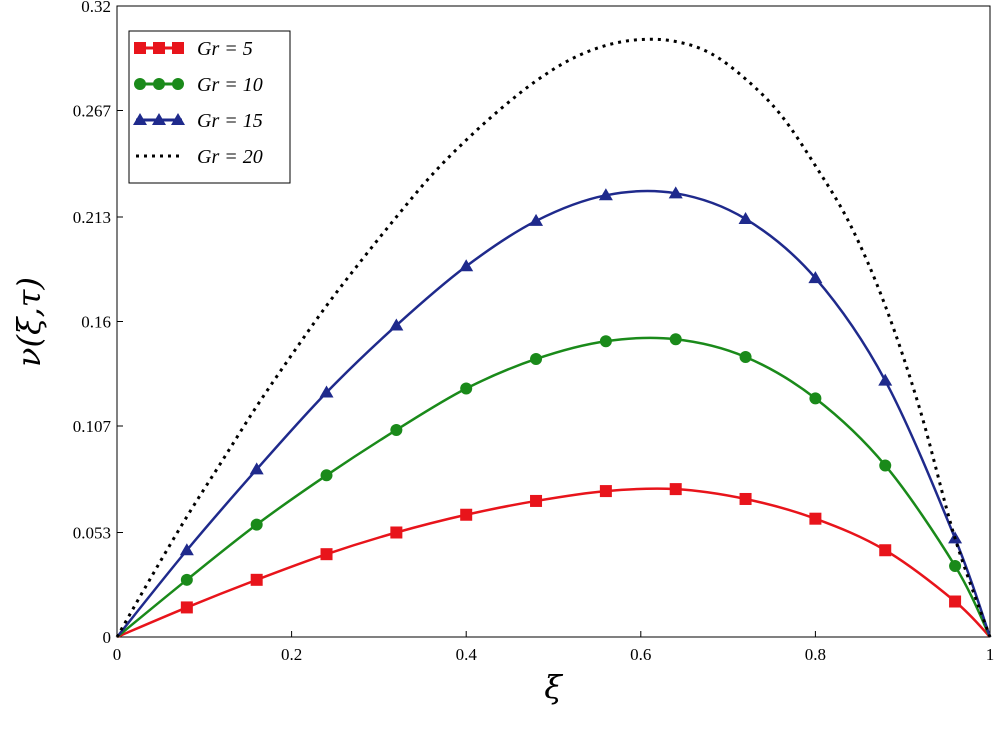  I want to click on legend-box, so click(209, 107).